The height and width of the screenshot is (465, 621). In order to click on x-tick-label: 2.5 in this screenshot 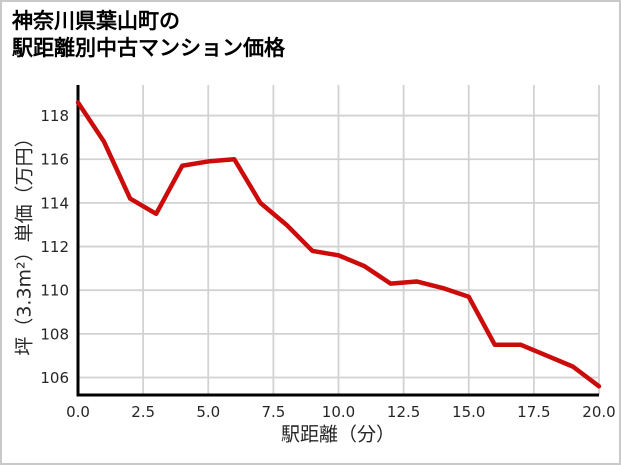, I will do `click(143, 412)`.